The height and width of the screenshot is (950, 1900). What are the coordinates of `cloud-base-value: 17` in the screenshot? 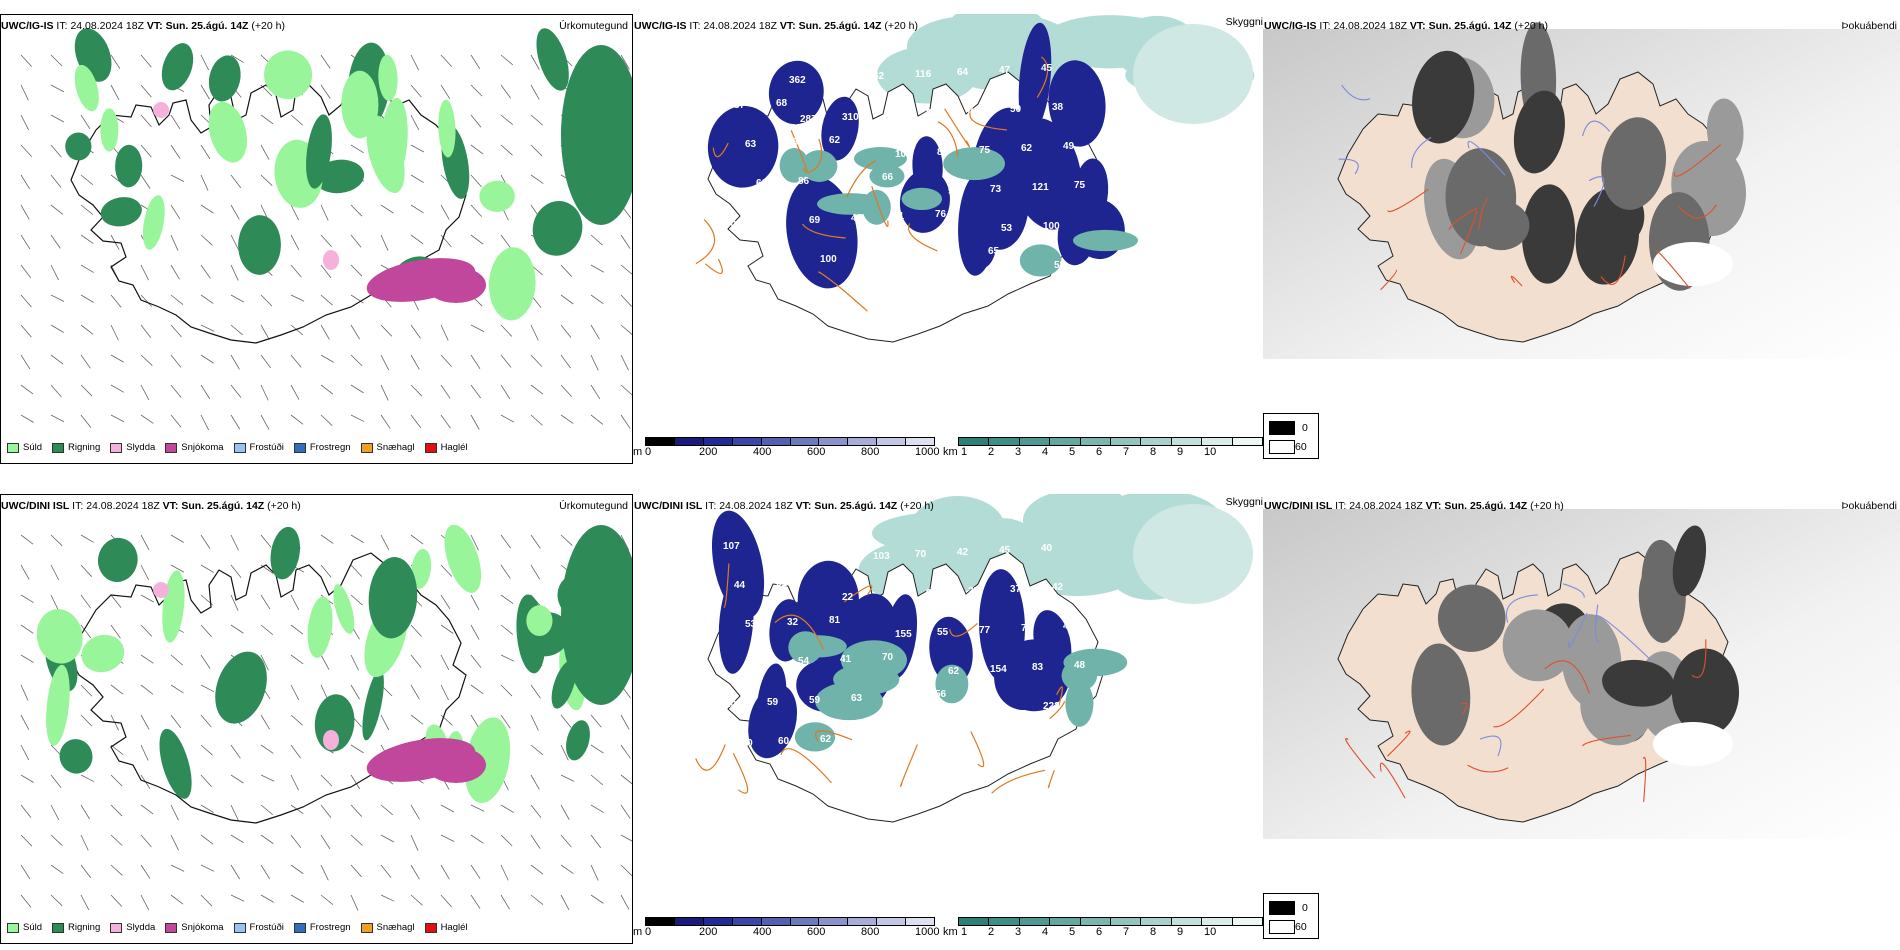 It's located at (742, 263).